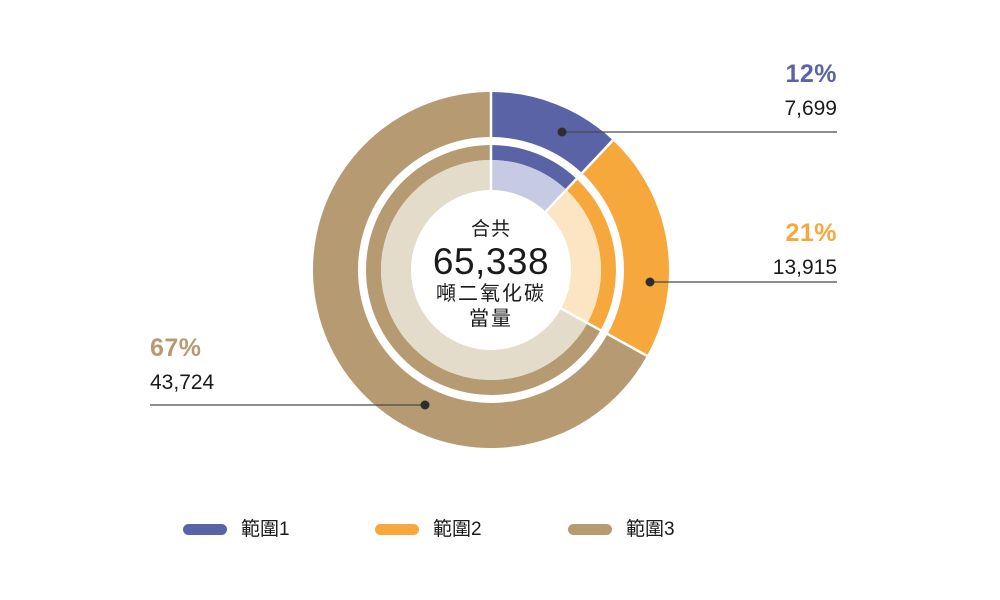  I want to click on legend-item-scope1: 範圍1, so click(236, 529).